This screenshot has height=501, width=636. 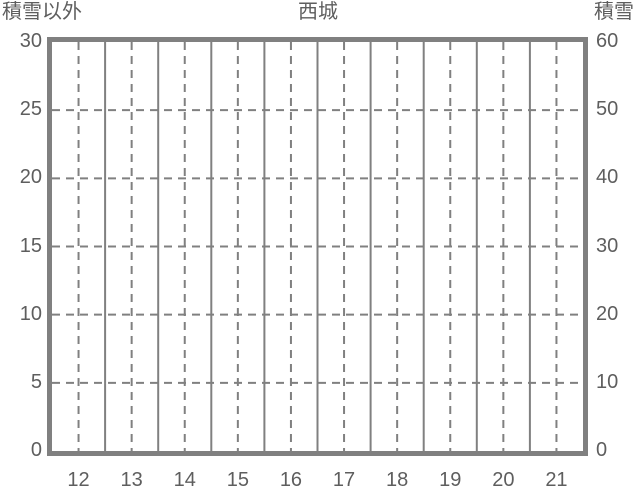 I want to click on y-axis-left-tick-20: 20, so click(x=30, y=177).